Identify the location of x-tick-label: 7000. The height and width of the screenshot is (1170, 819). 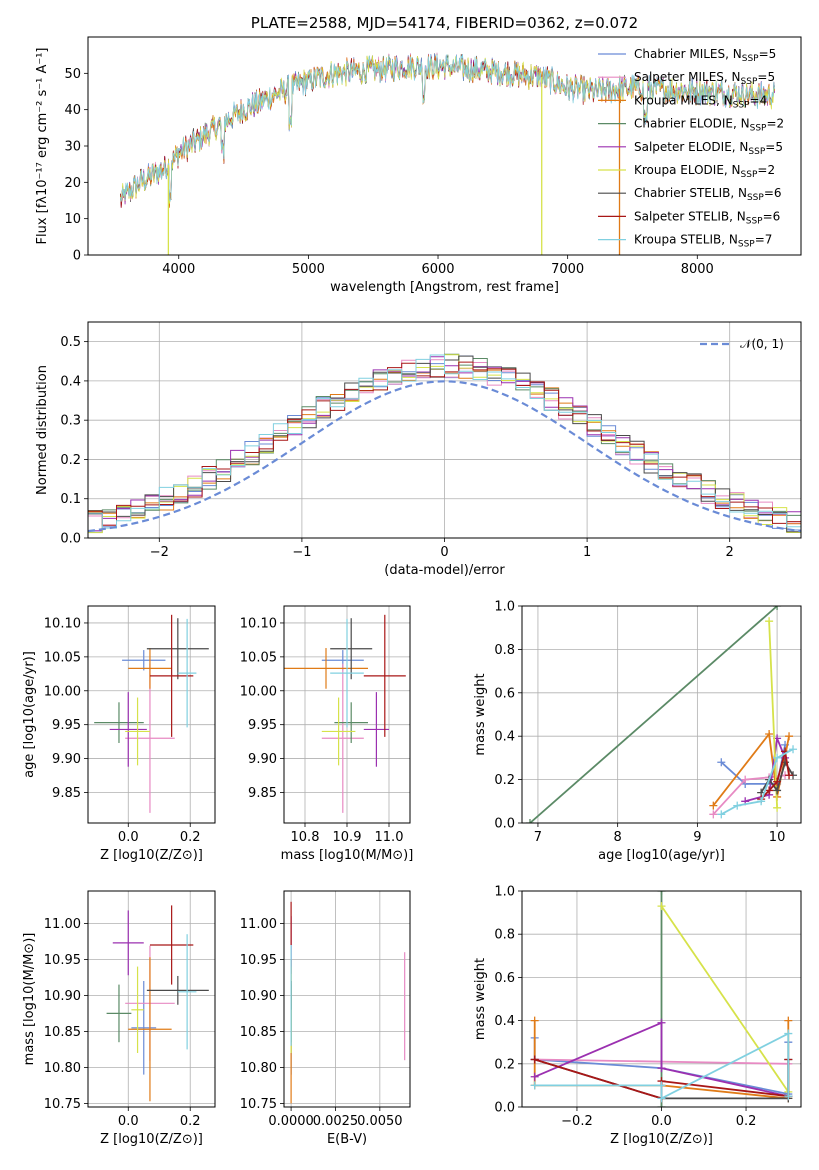
(567, 269).